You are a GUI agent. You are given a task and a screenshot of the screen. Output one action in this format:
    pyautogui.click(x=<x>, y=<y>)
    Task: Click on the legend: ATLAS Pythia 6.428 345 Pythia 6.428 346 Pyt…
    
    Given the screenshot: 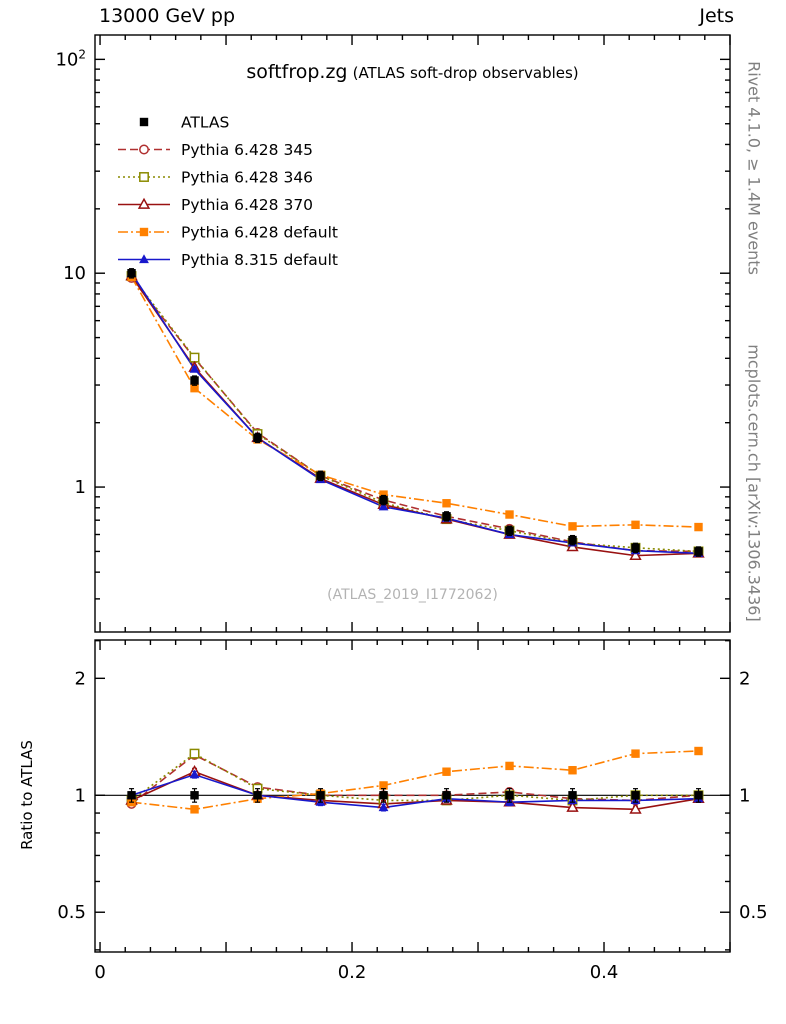 What is the action you would take?
    pyautogui.click(x=228, y=191)
    